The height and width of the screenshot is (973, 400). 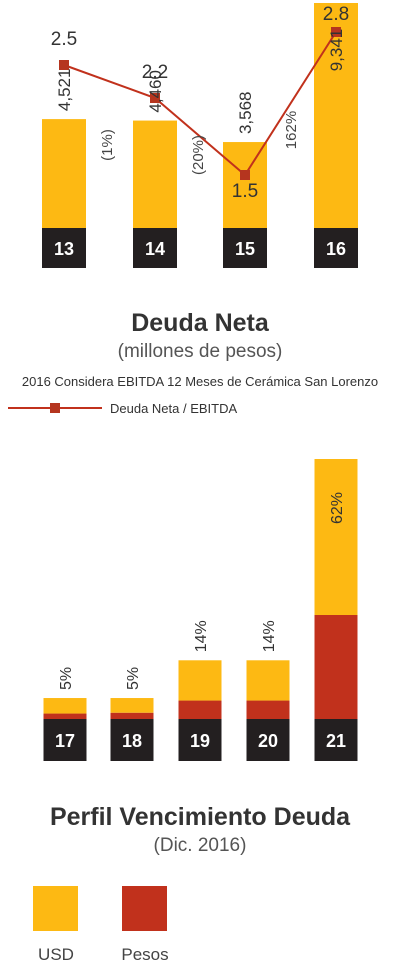 I want to click on year-label-16: 16, so click(x=336, y=249).